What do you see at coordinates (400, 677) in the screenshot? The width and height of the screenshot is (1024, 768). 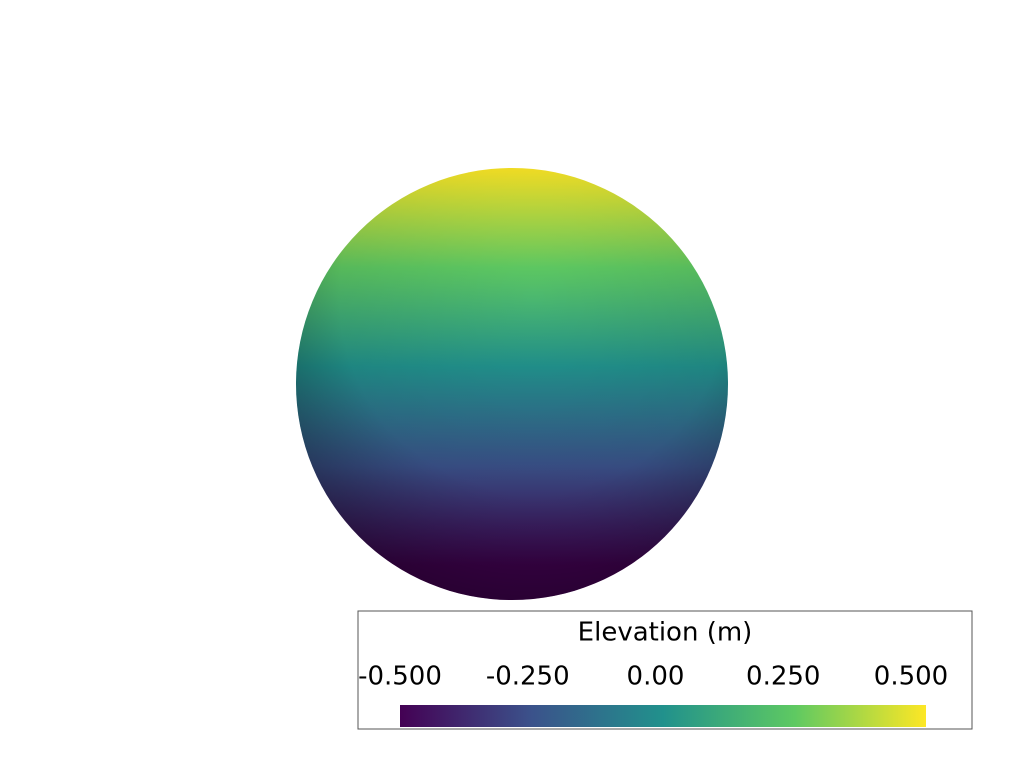 I see `scalar-bar-tick-label: -0.500` at bounding box center [400, 677].